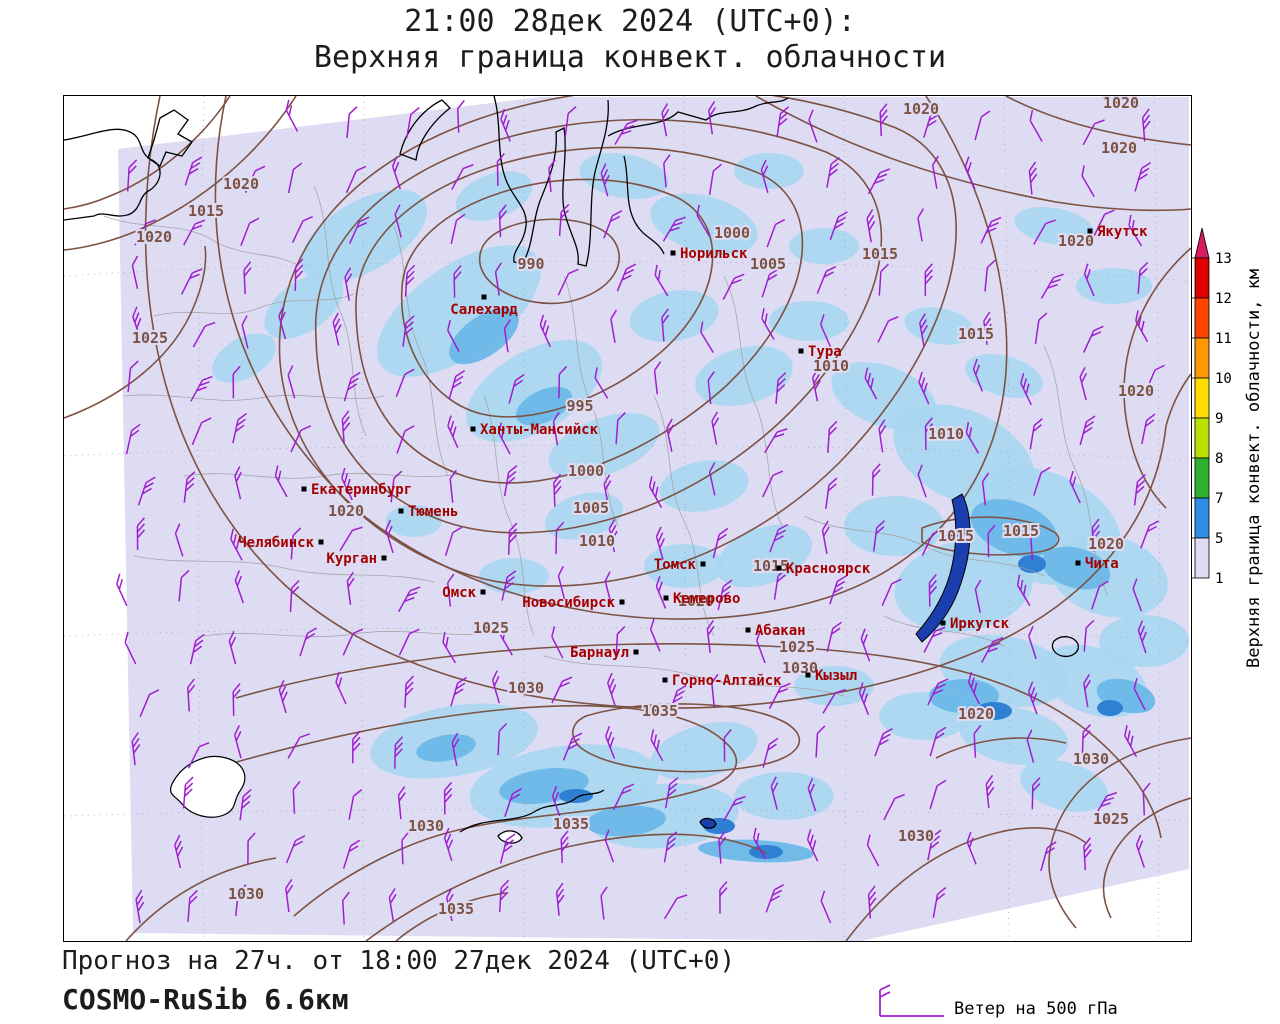  I want to click on colorbar-tick-label: 13, so click(1223, 259).